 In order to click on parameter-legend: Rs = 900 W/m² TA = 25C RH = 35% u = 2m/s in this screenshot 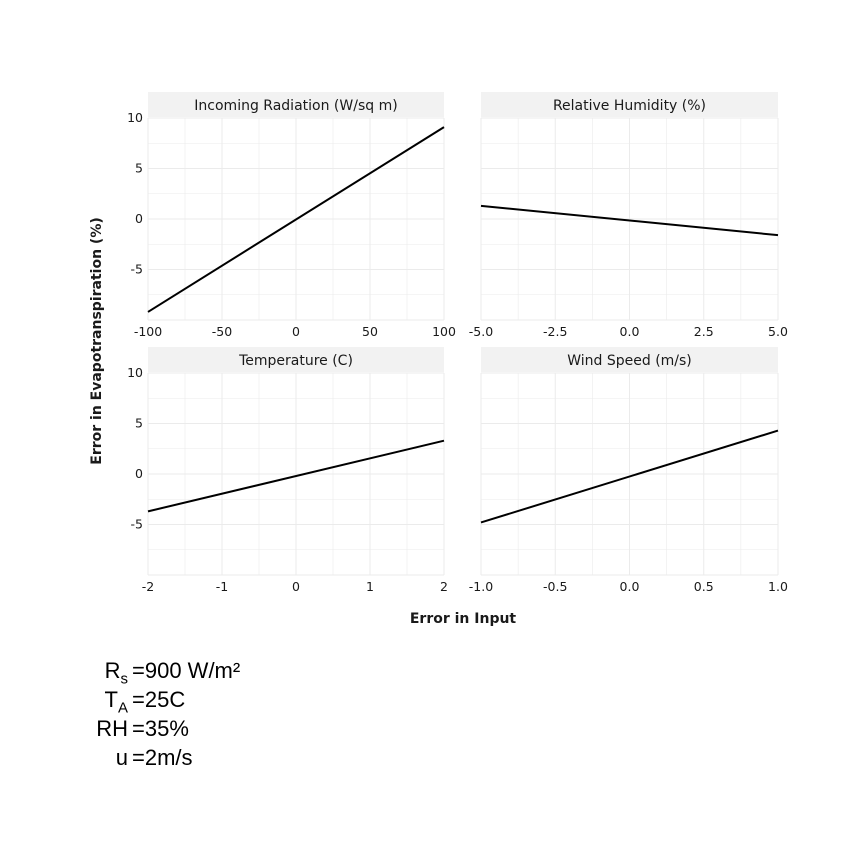, I will do `click(208, 714)`.